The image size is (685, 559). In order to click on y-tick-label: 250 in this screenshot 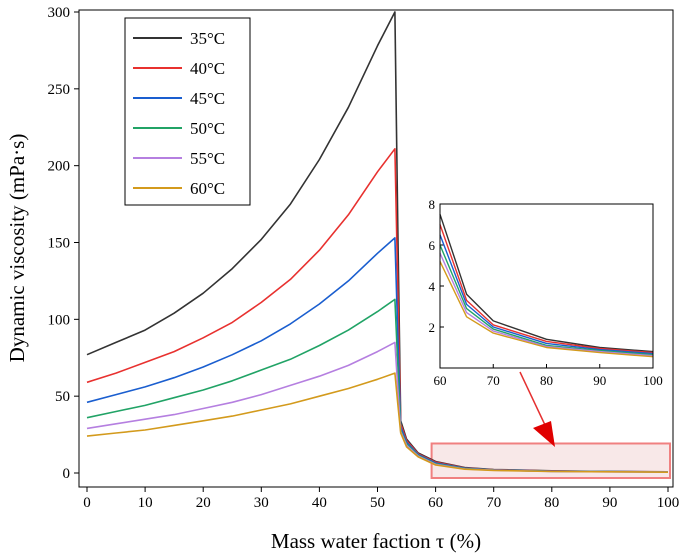, I will do `click(59, 90)`.